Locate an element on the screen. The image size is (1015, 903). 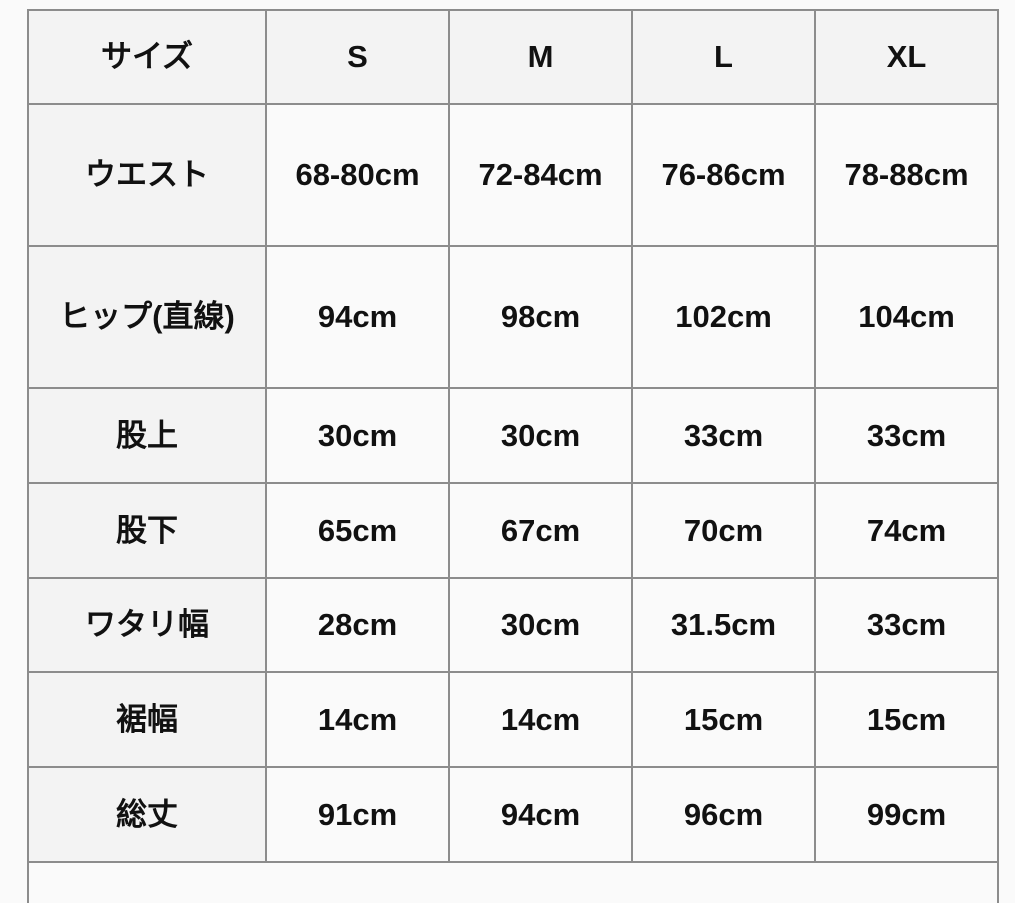
table-row-partial is located at coordinates (513, 882).